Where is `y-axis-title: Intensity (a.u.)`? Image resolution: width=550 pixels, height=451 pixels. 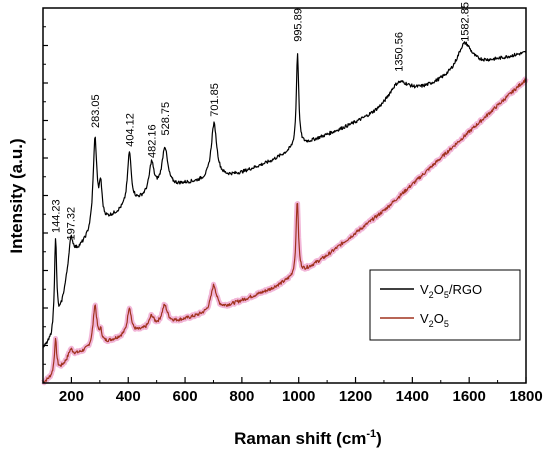
y-axis-title: Intensity (a.u.) is located at coordinates (16, 195).